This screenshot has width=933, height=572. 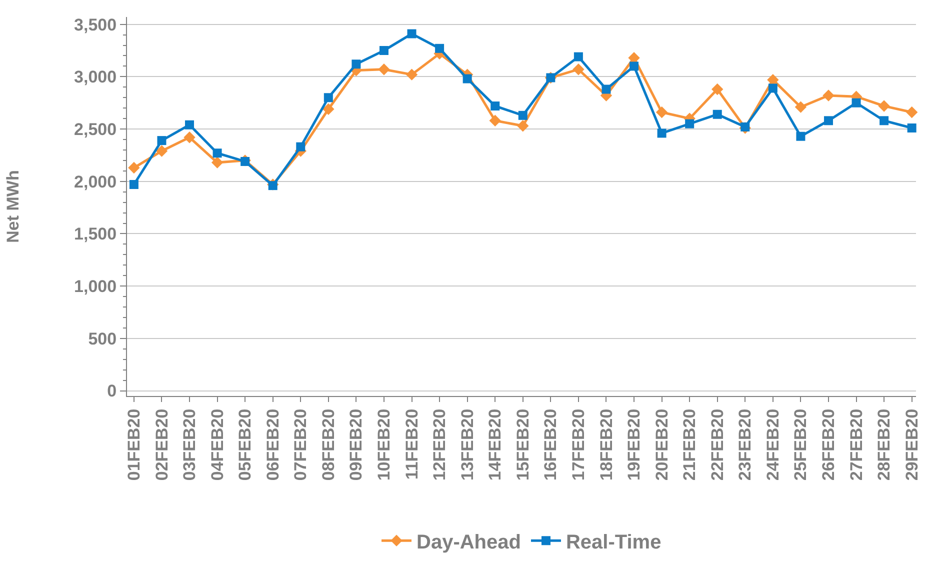 I want to click on x-tick-label: 12FEB20, so click(x=440, y=444).